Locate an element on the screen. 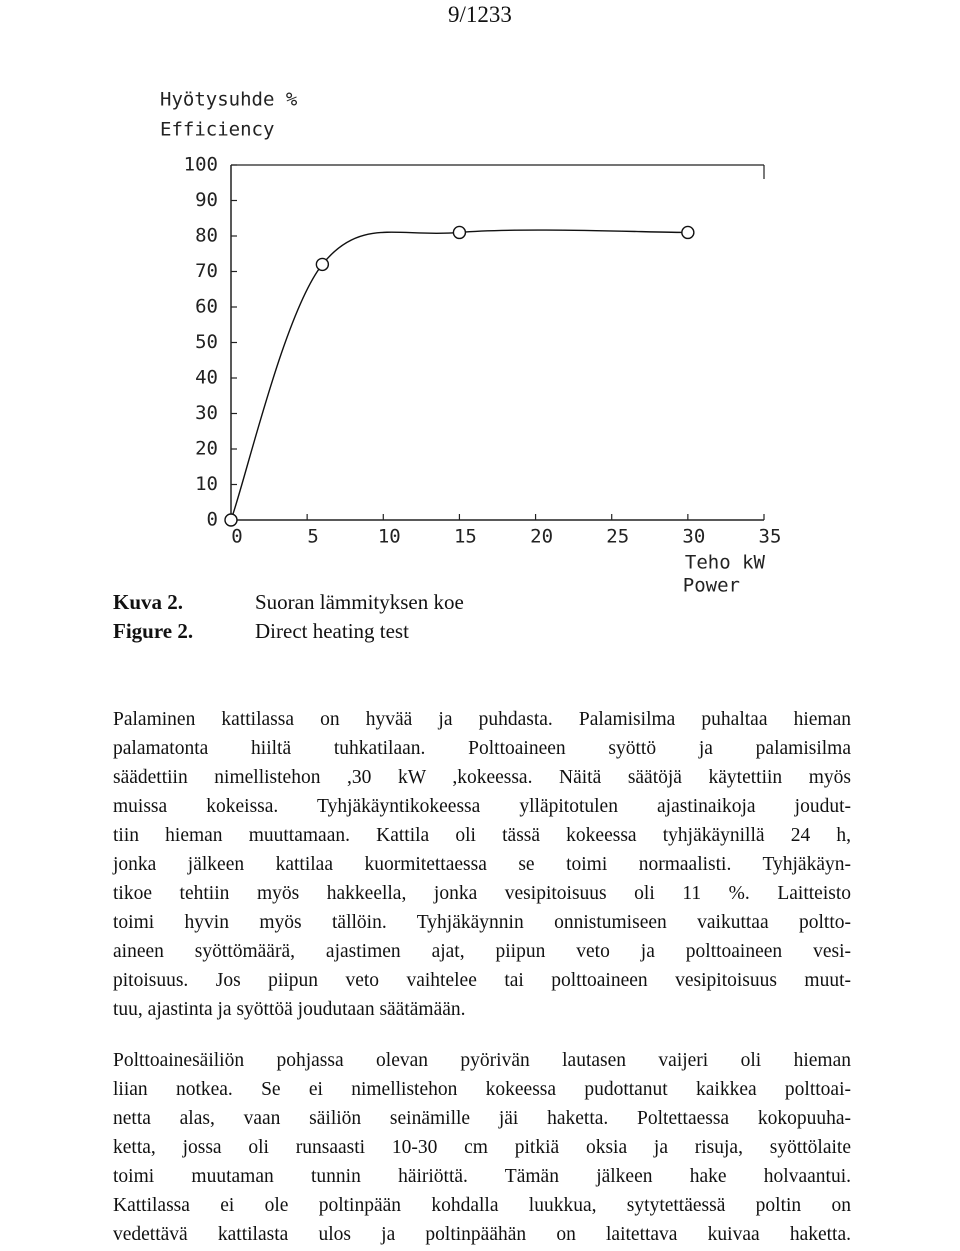 The width and height of the screenshot is (960, 1251). y-tick-label: 80 is located at coordinates (206, 236).